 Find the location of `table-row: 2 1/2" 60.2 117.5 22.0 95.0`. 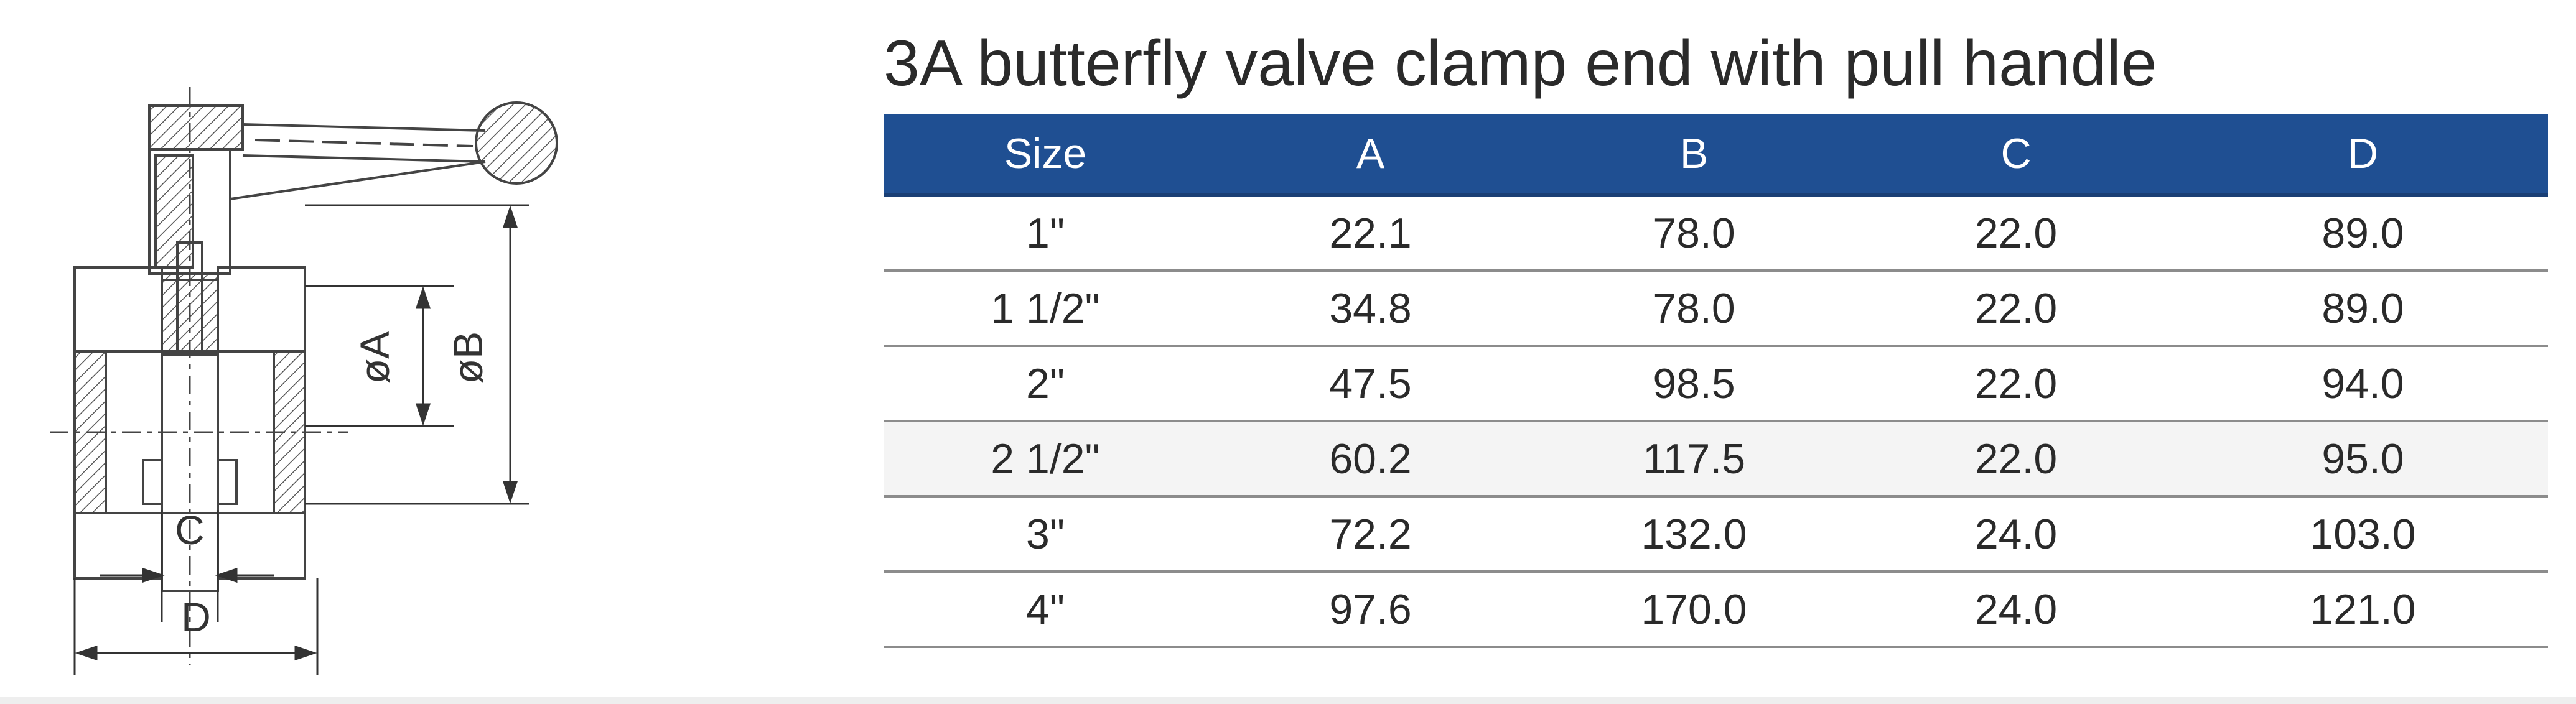

table-row: 2 1/2" 60.2 117.5 22.0 95.0 is located at coordinates (1716, 459).